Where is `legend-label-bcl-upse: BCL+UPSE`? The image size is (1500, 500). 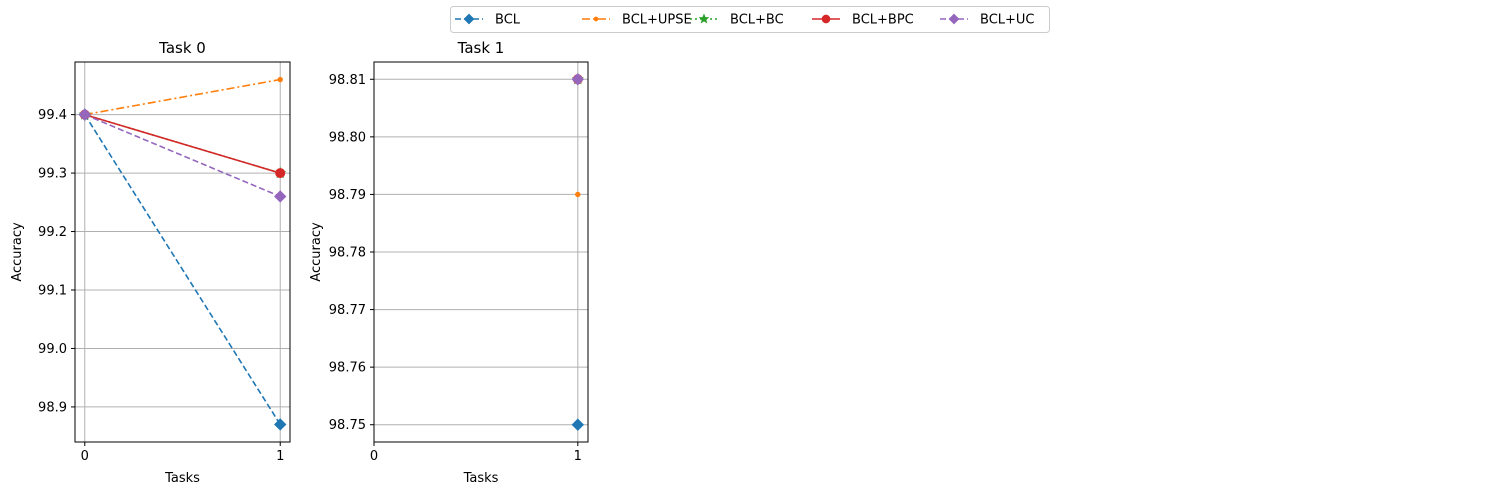
legend-label-bcl-upse: BCL+UPSE is located at coordinates (657, 20).